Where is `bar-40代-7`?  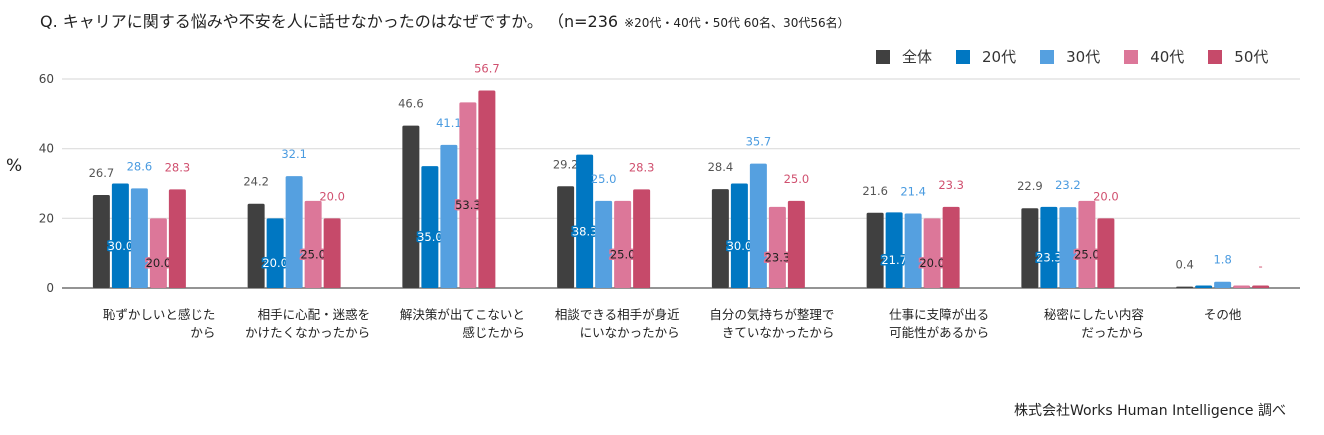 bar-40代-7 is located at coordinates (1242, 286).